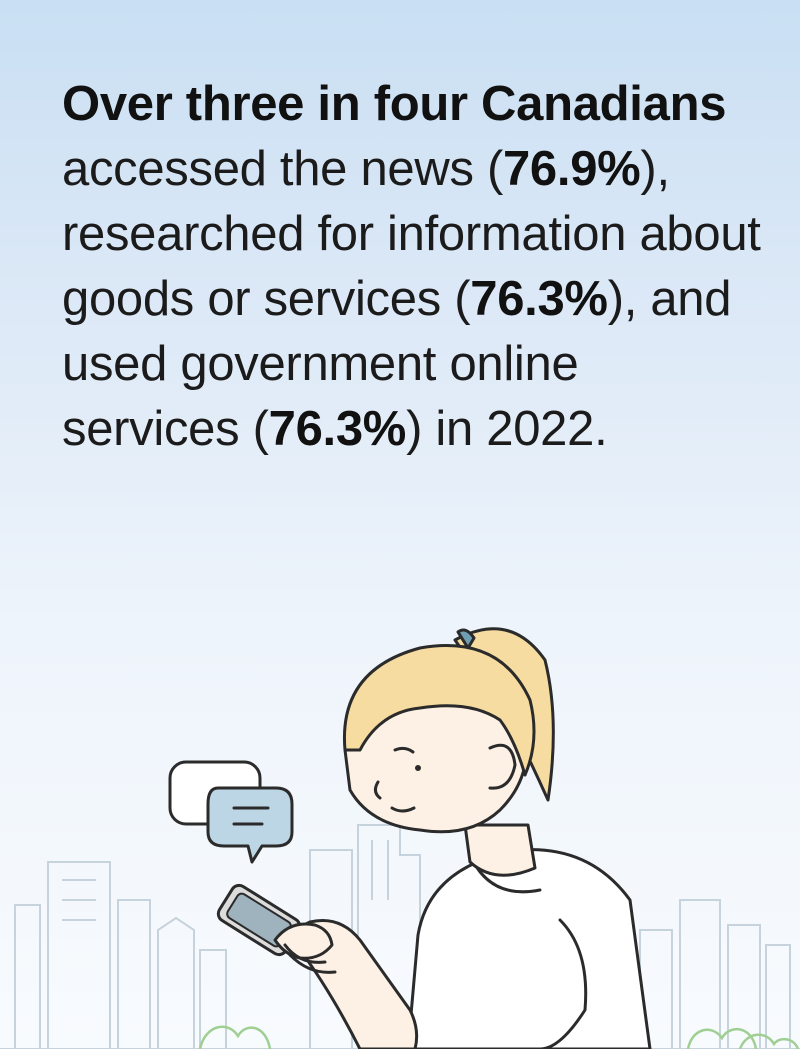 Image resolution: width=800 pixels, height=1049 pixels. What do you see at coordinates (282, 169) in the screenshot?
I see `headline-part-1: accessed the news (` at bounding box center [282, 169].